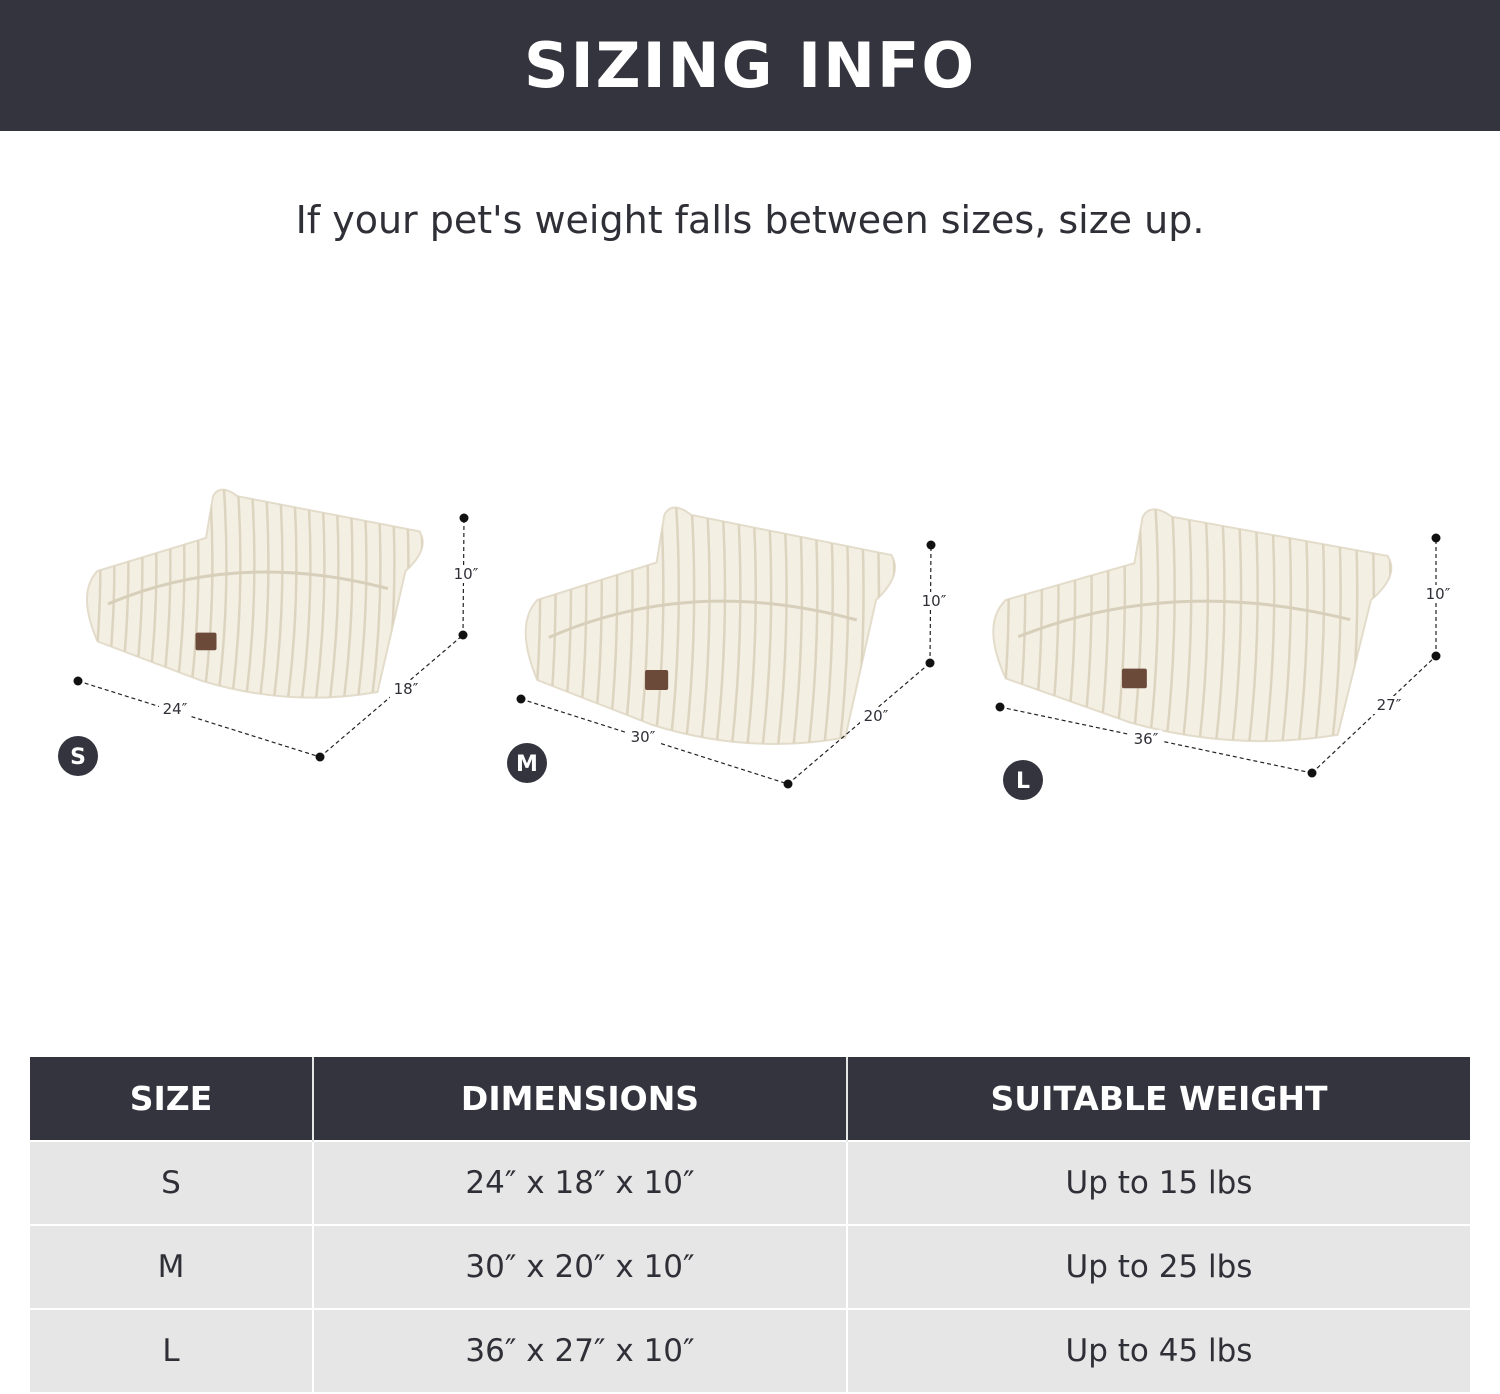 The height and width of the screenshot is (1394, 1500). What do you see at coordinates (406, 689) in the screenshot?
I see `depth-label: 18″` at bounding box center [406, 689].